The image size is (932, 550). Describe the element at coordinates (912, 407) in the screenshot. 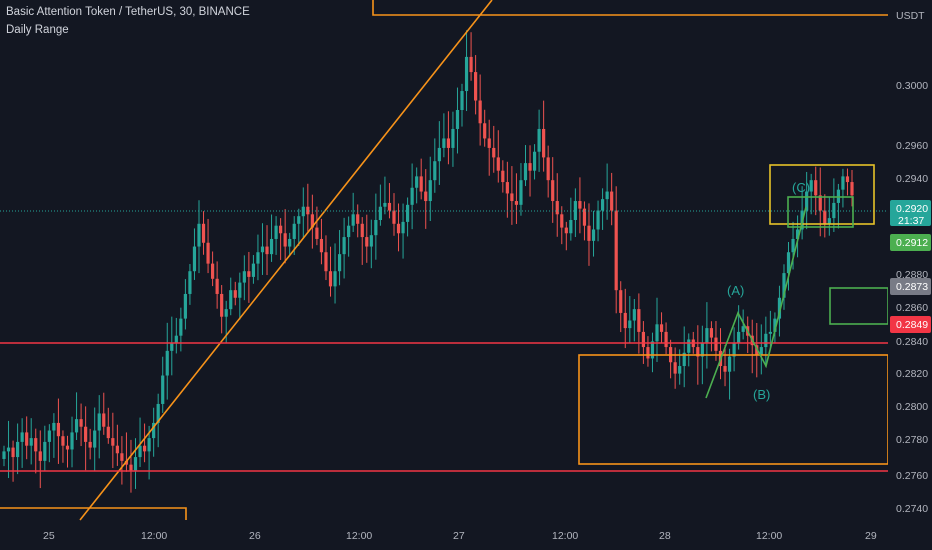

I see `y-tick-7: 0.2800` at that location.